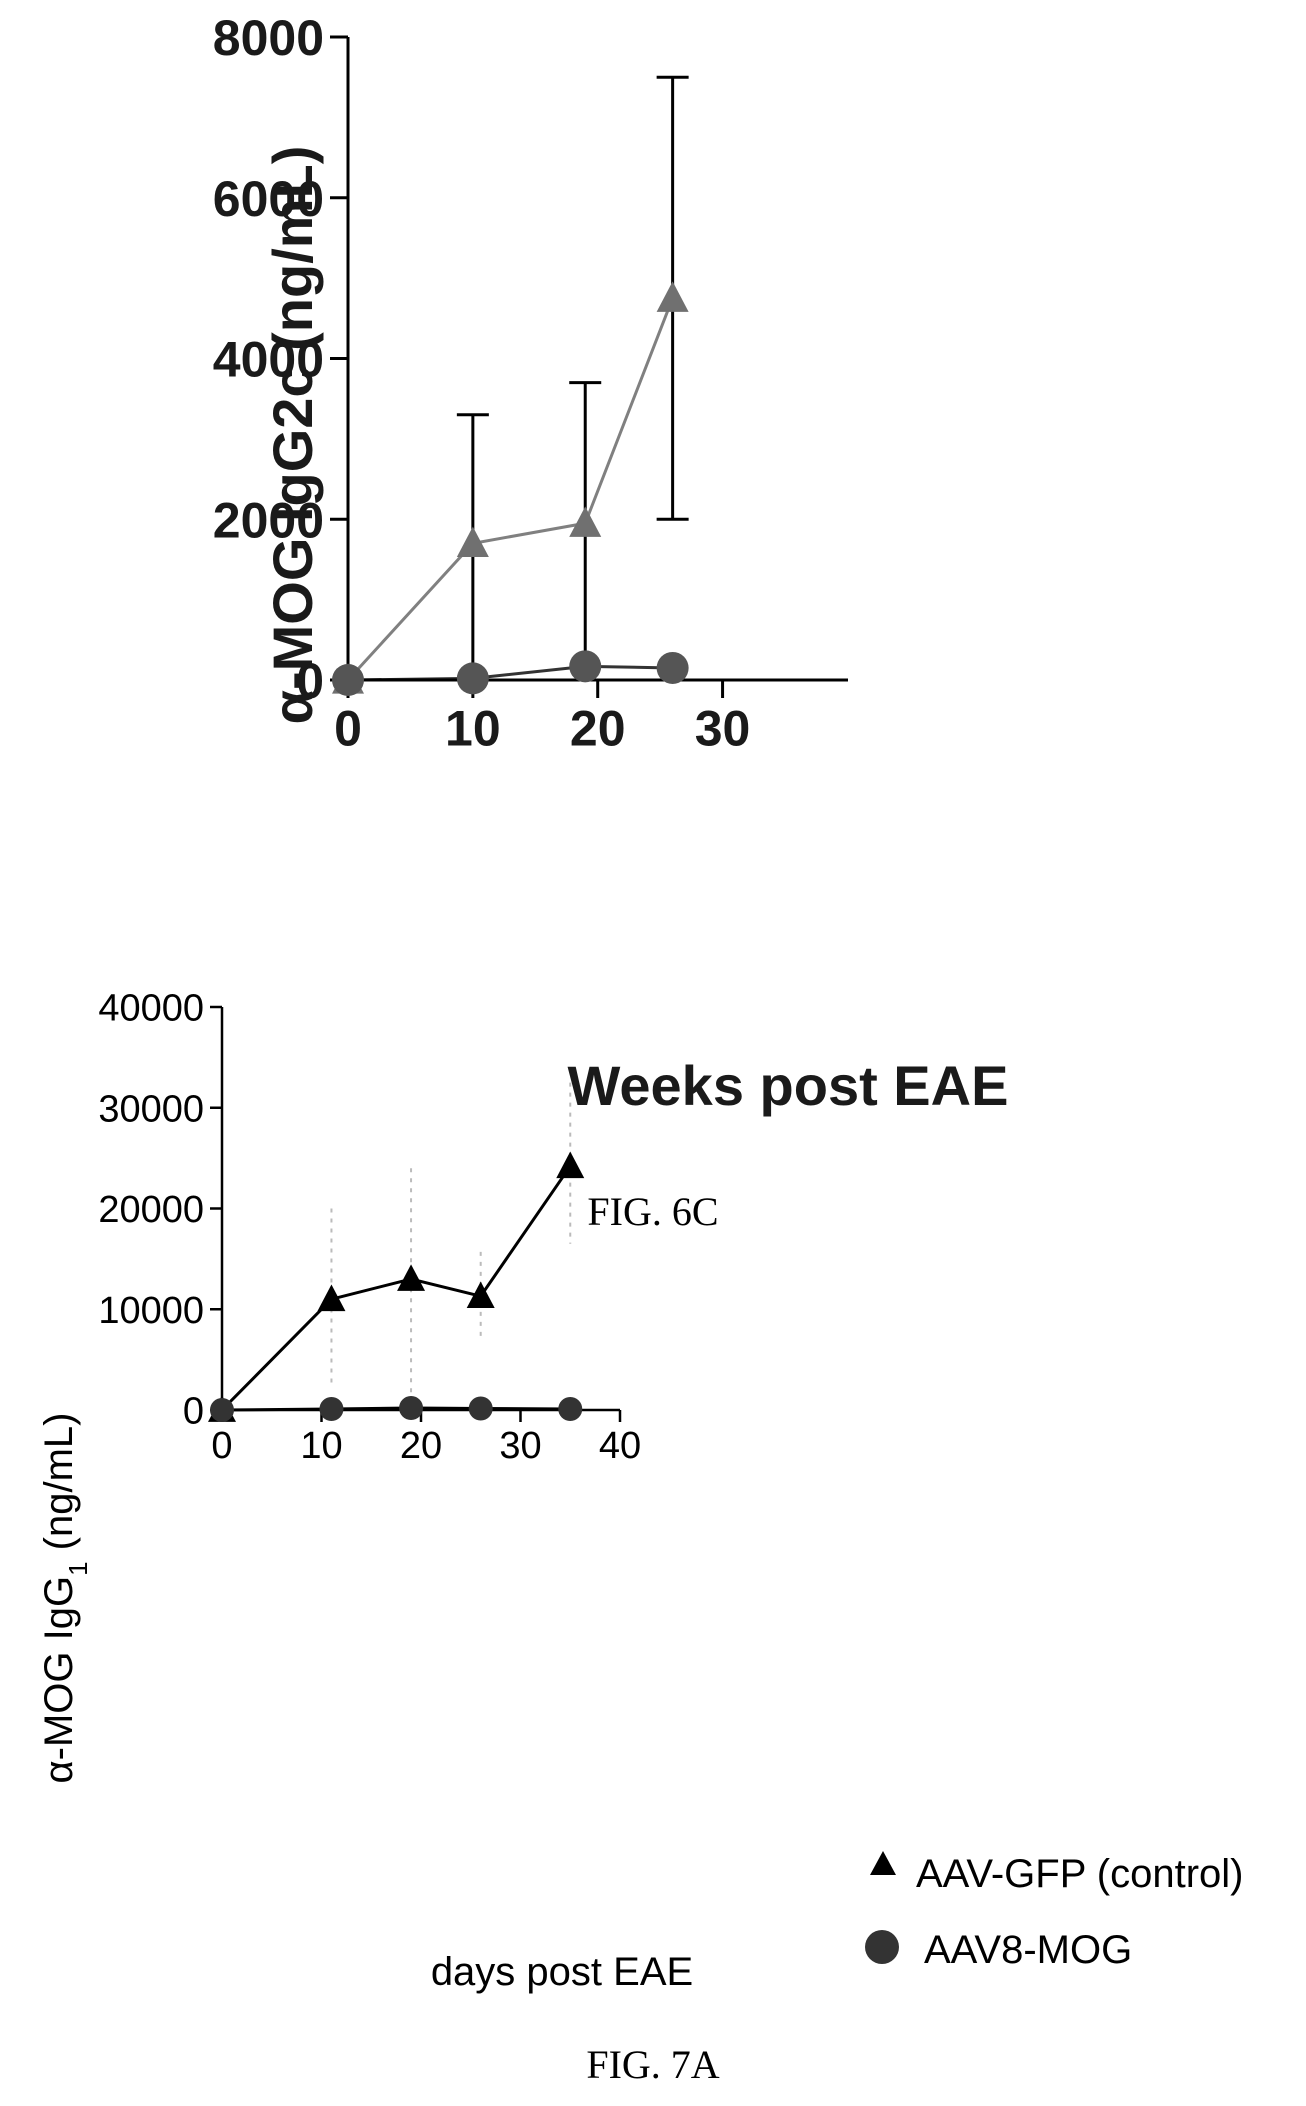  I want to click on fig6c-y-ticks: 0 2000 4000 6000 8000, so click(268, 359).